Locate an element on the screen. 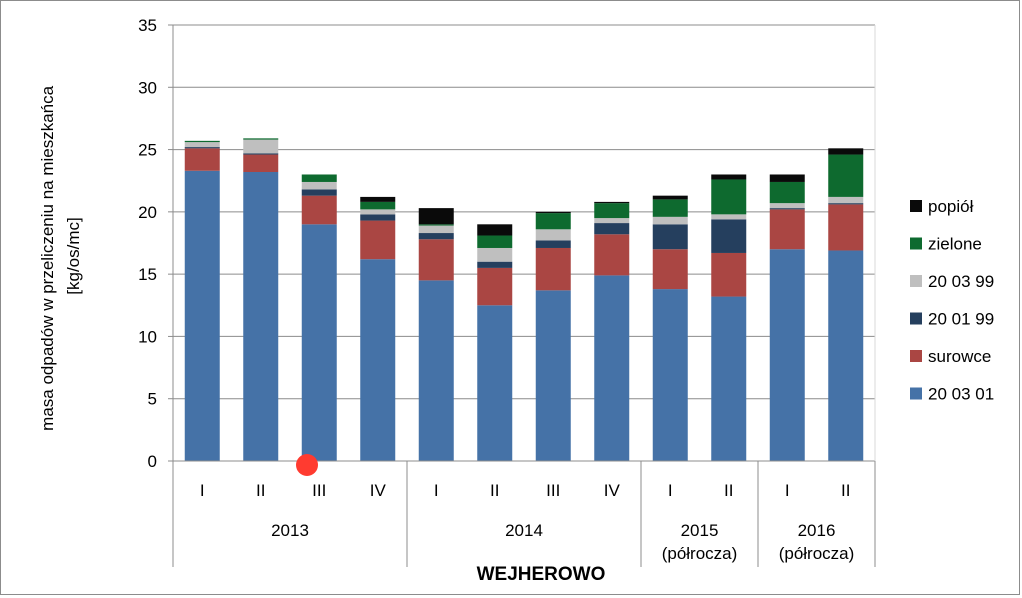 The width and height of the screenshot is (1022, 598). y-tick-label: 25 is located at coordinates (147, 150).